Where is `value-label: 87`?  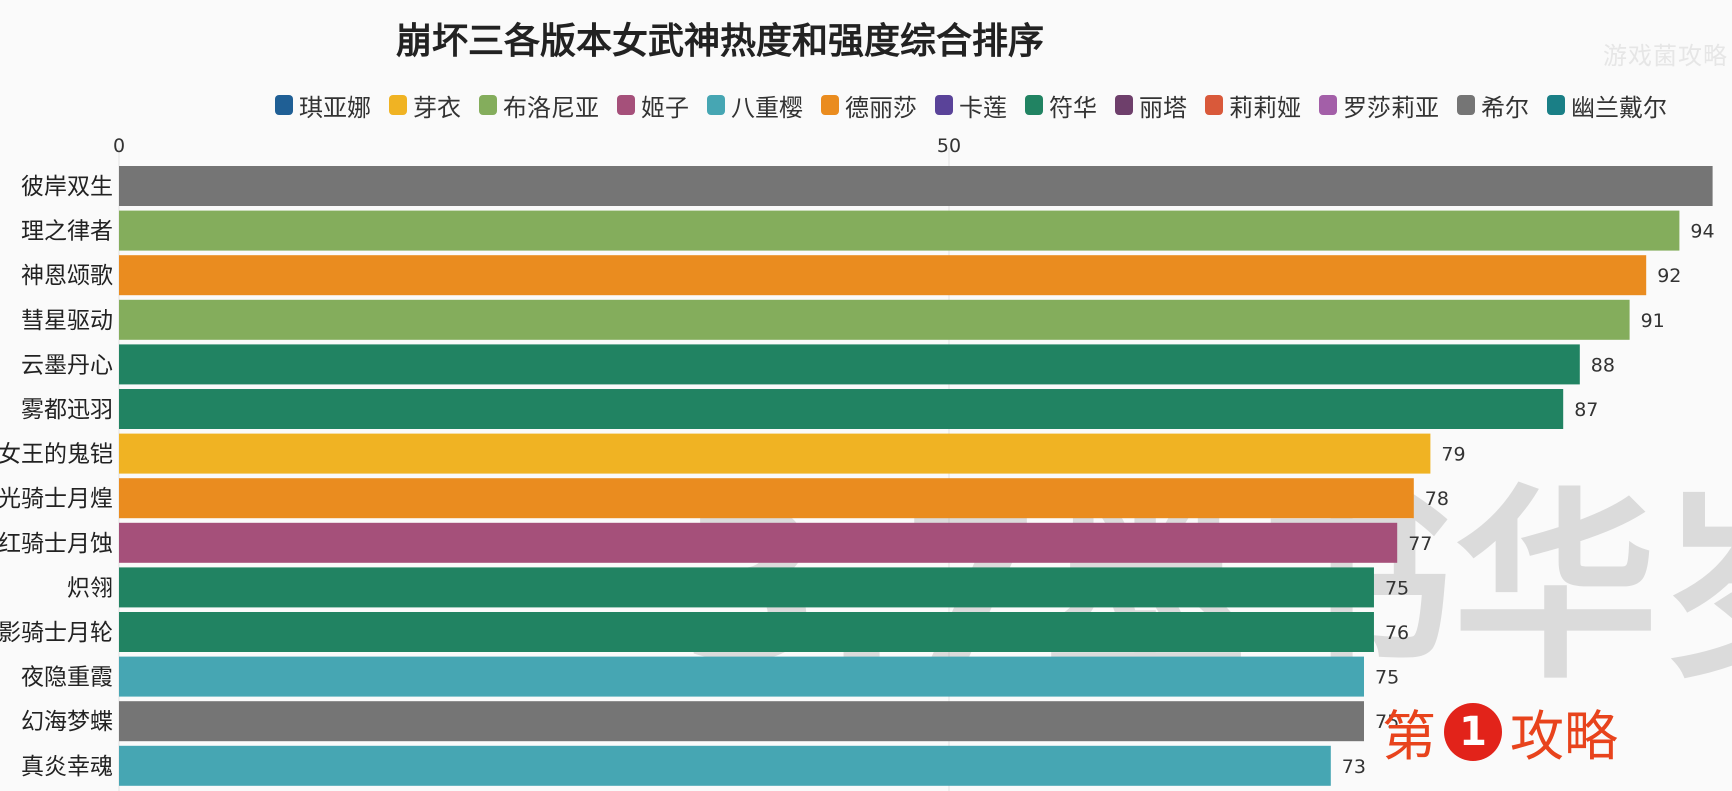
value-label: 87 is located at coordinates (1586, 410).